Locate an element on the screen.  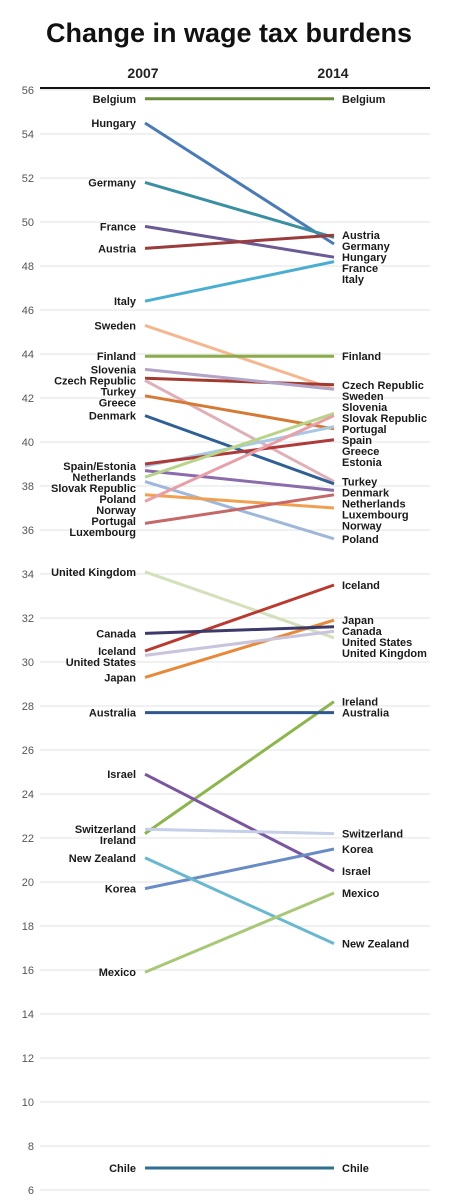
series-line-netherlands is located at coordinates (239, 480).